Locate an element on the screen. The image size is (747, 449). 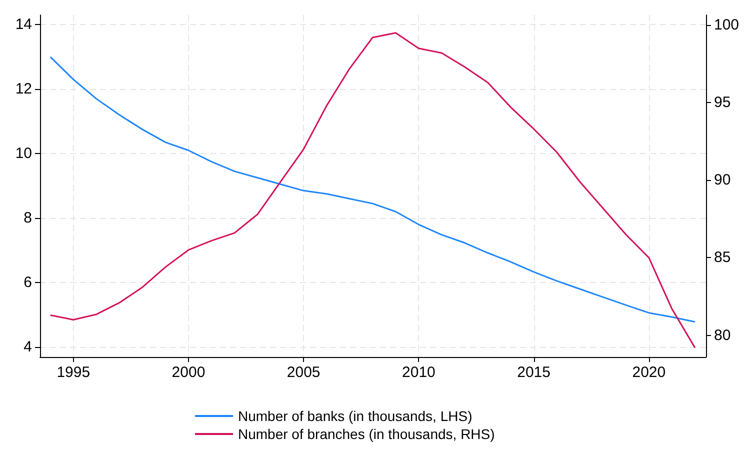
y-tick-label: 6 is located at coordinates (28, 283).